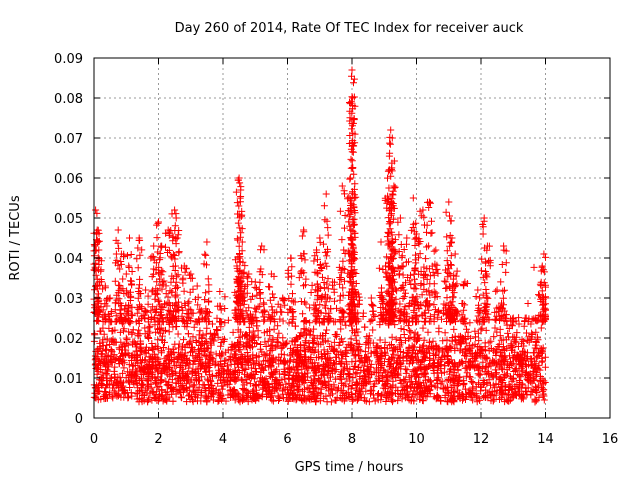 The image size is (640, 480). I want to click on y-tick-label: 0.06, so click(68, 179).